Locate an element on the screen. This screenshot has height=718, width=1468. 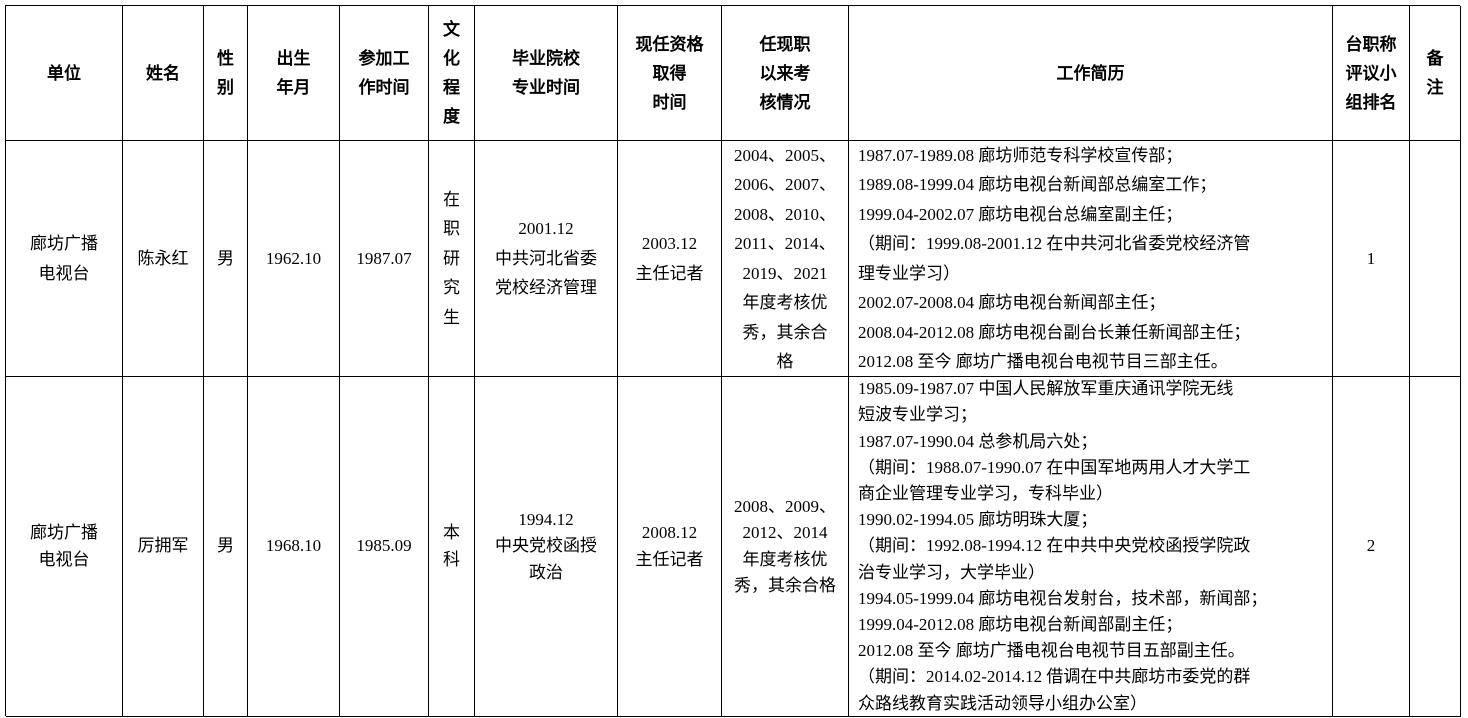
cell-text: 化 is located at coordinates (451, 58).